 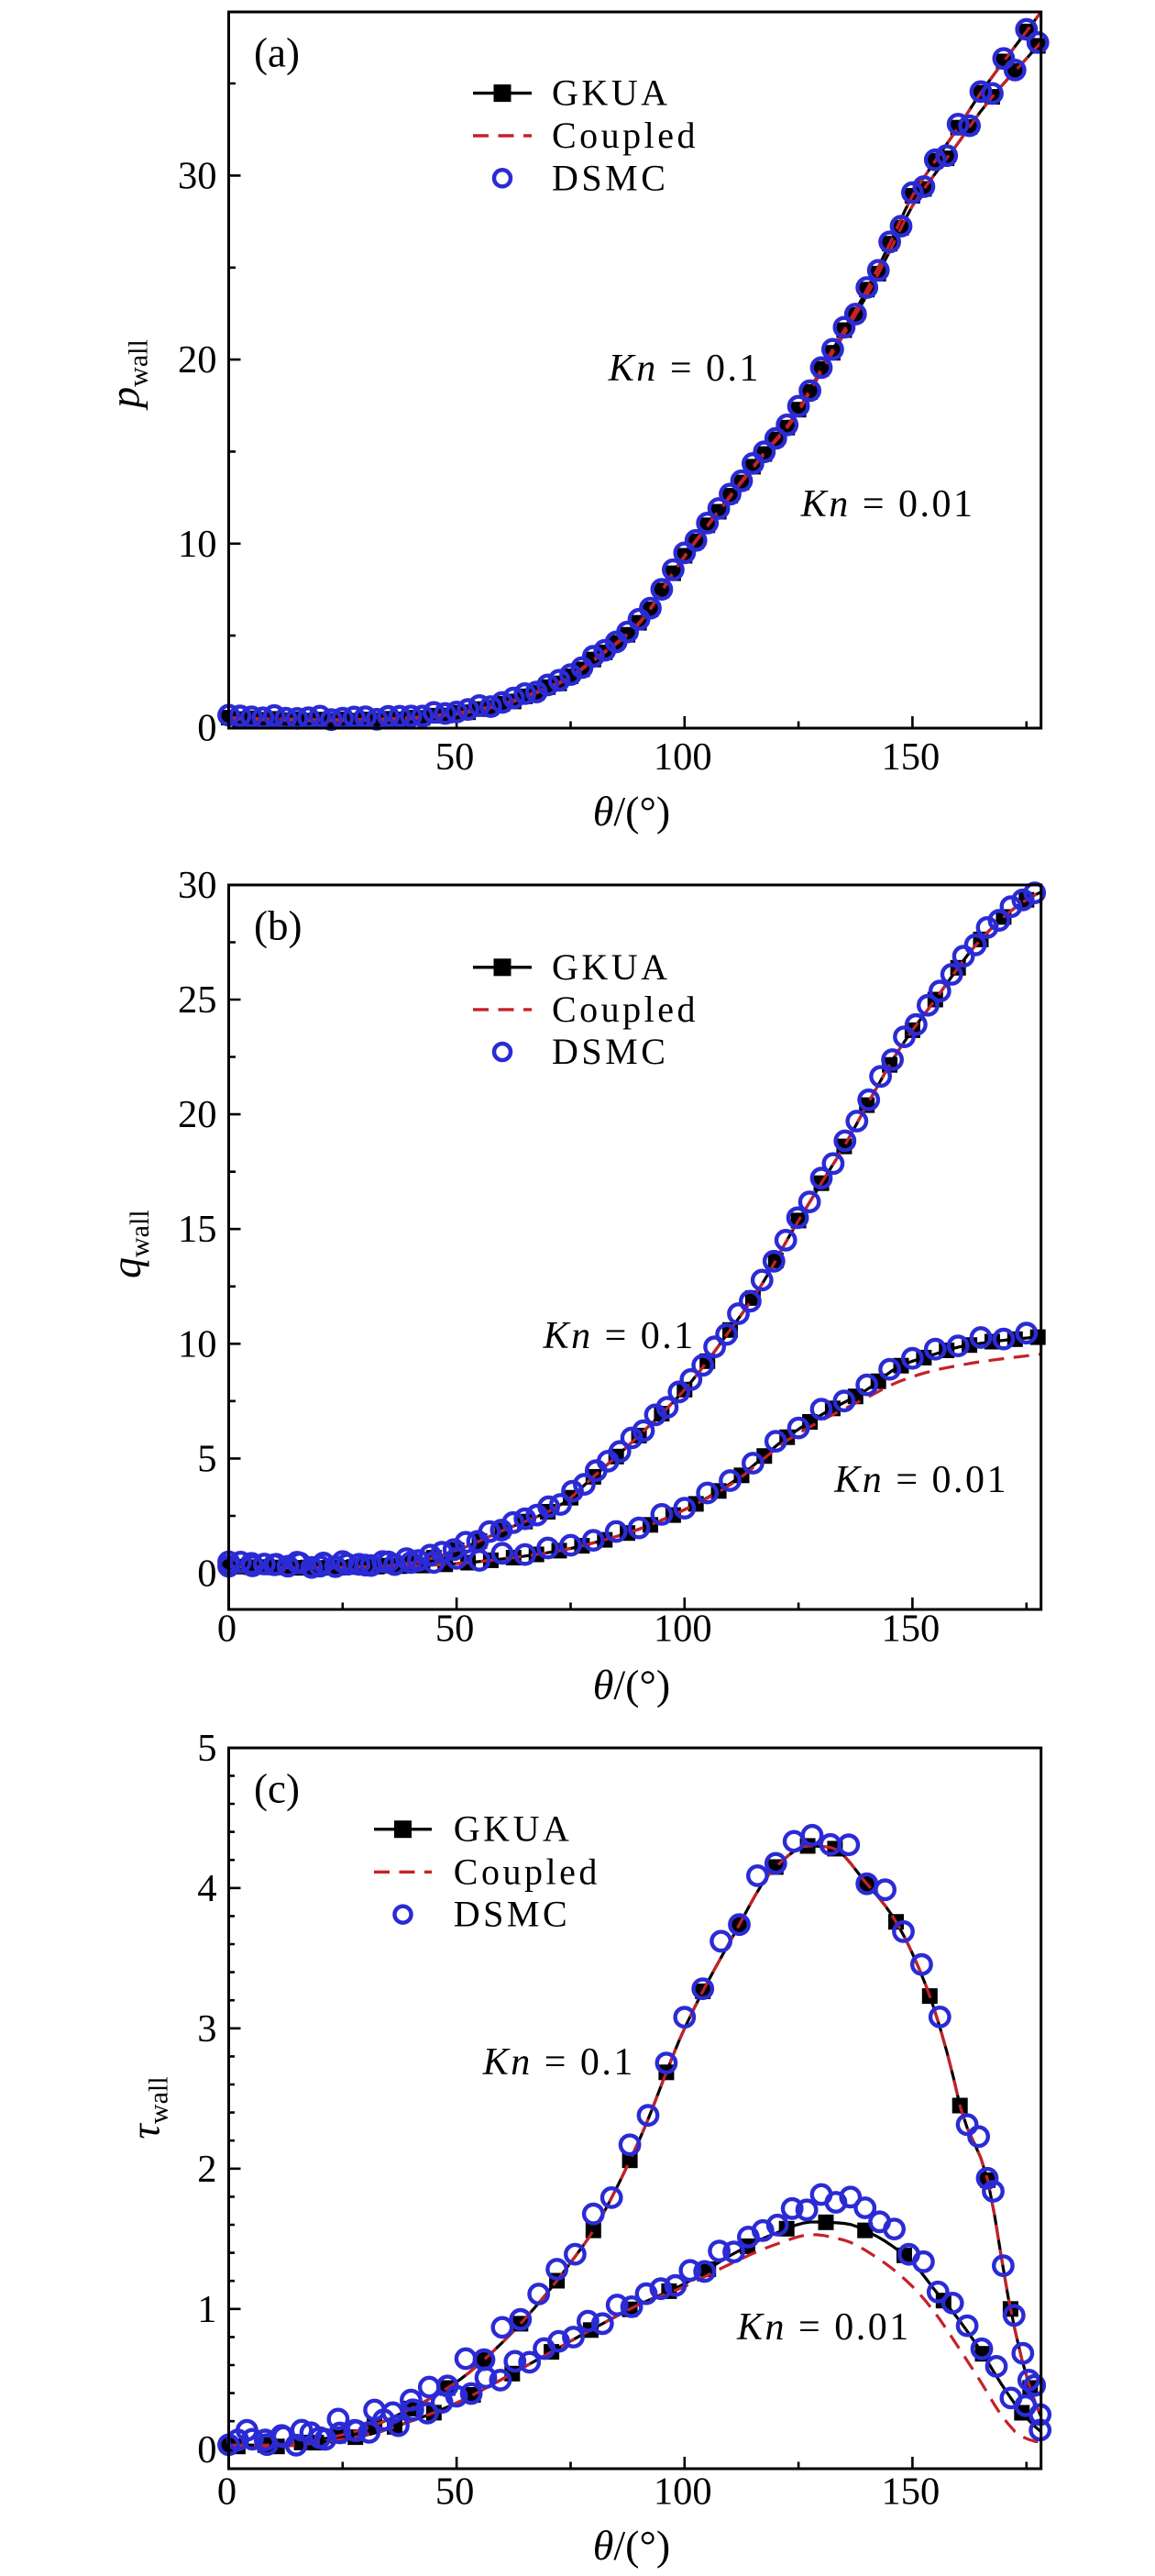 I want to click on svg-text: (c), so click(x=277, y=1789).